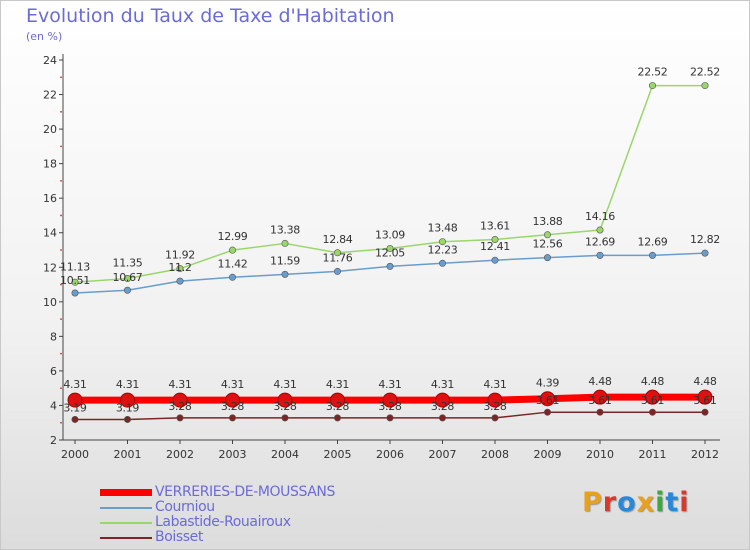  What do you see at coordinates (44, 36) in the screenshot?
I see `chart-subtitle: (en %)` at bounding box center [44, 36].